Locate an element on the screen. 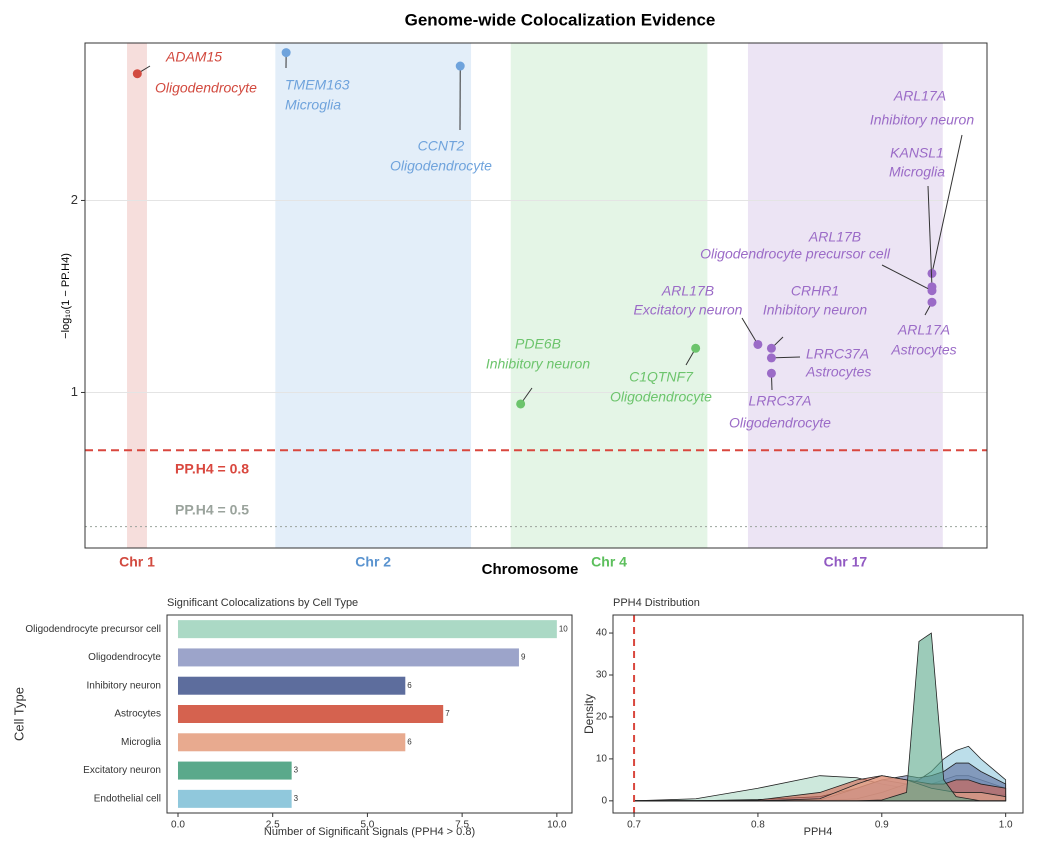 The width and height of the screenshot is (1041, 853). y-tick-label: 40 is located at coordinates (602, 633).